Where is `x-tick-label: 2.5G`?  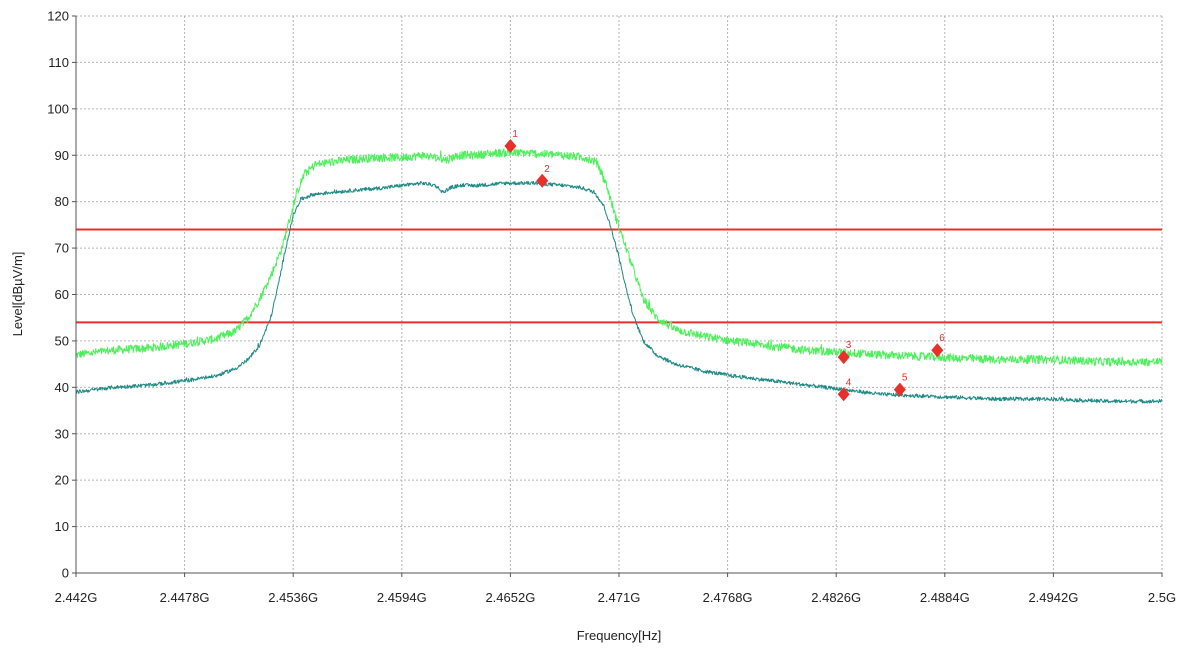 x-tick-label: 2.5G is located at coordinates (1162, 597).